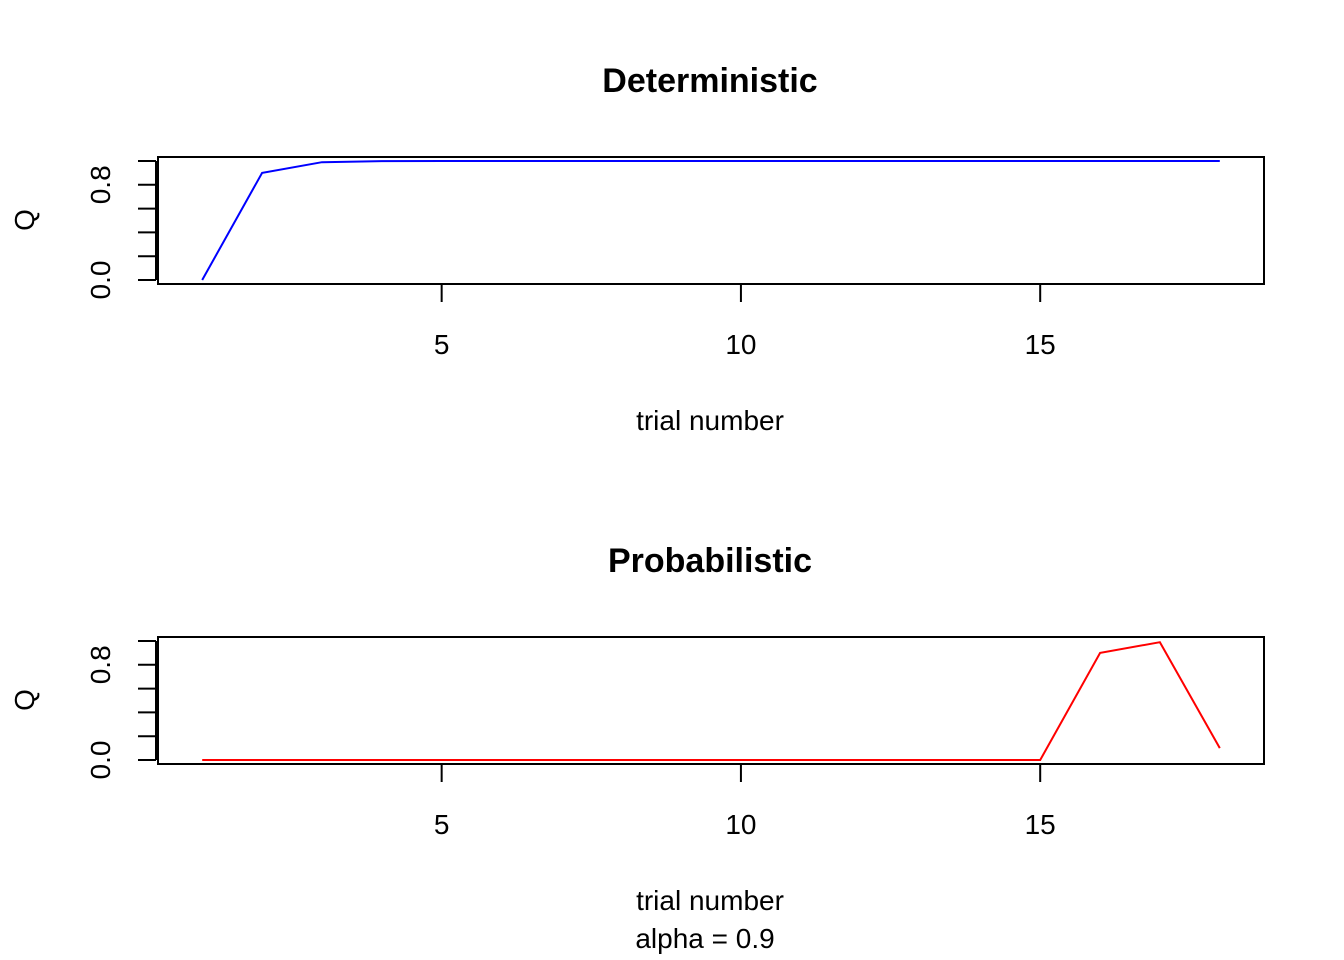 The height and width of the screenshot is (960, 1344). Describe the element at coordinates (121, 710) in the screenshot. I see `probabilistic-y-axis: 0.0 0.8` at that location.